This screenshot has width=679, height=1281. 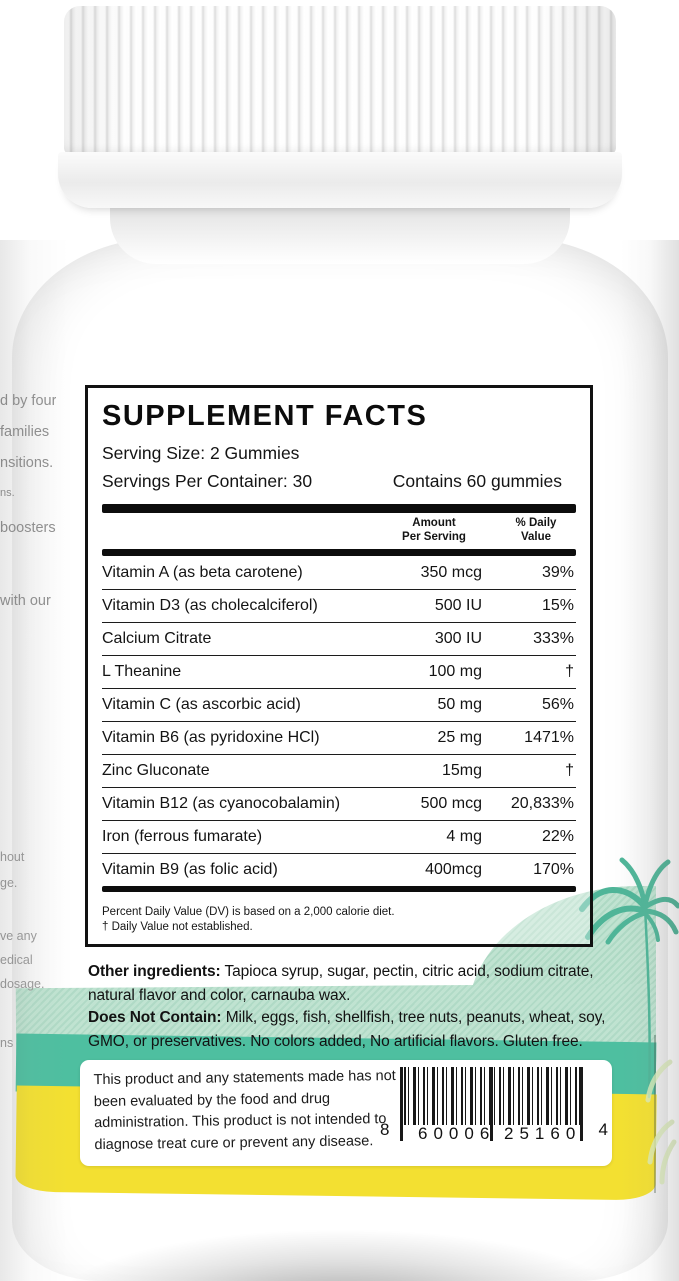 I want to click on other-ingredients-label: Other ingredients:, so click(x=154, y=971).